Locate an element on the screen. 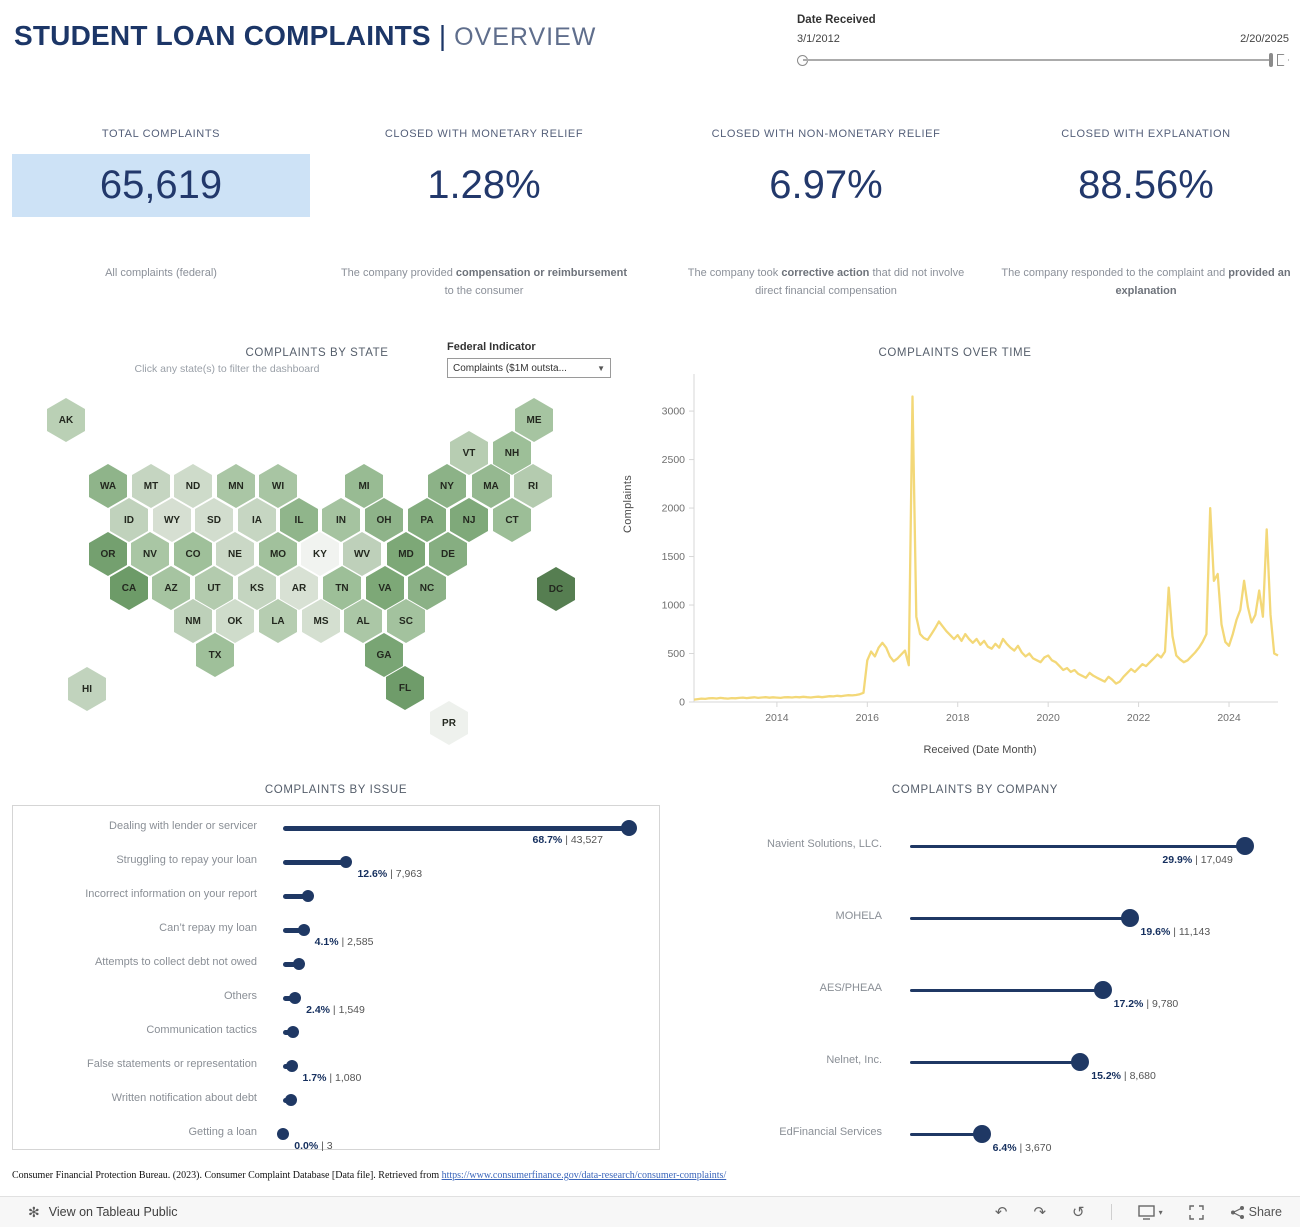  fullscreen-button is located at coordinates (1196, 1212).